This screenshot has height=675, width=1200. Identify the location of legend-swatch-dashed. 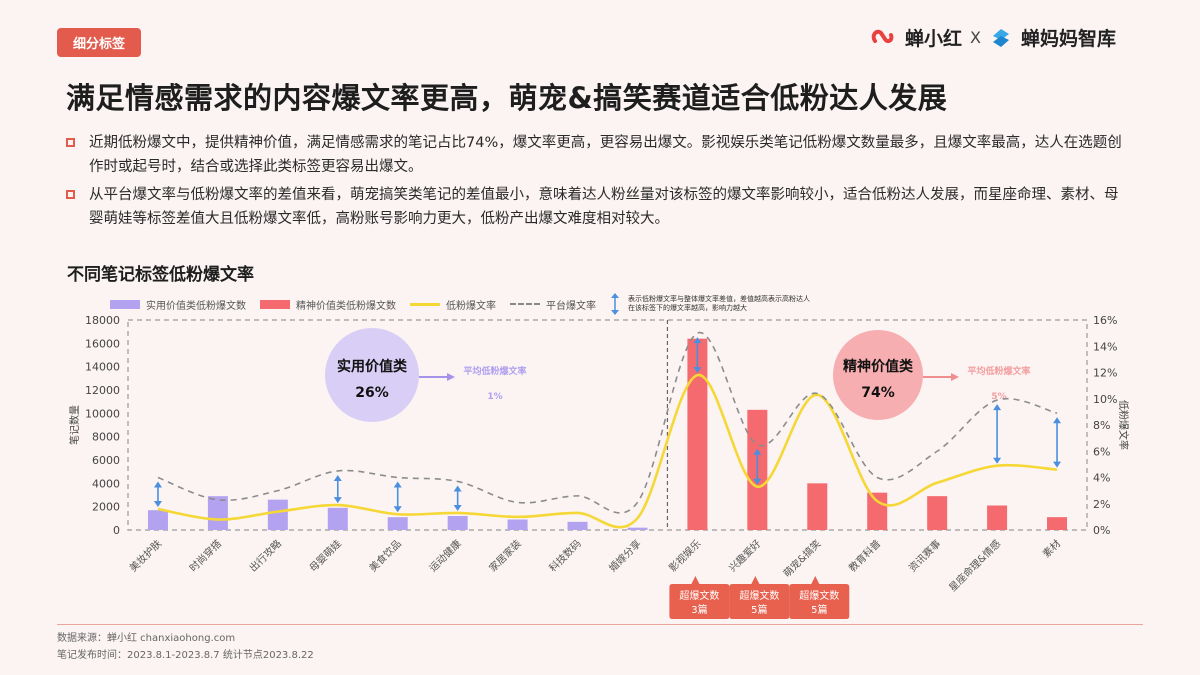
(525, 304).